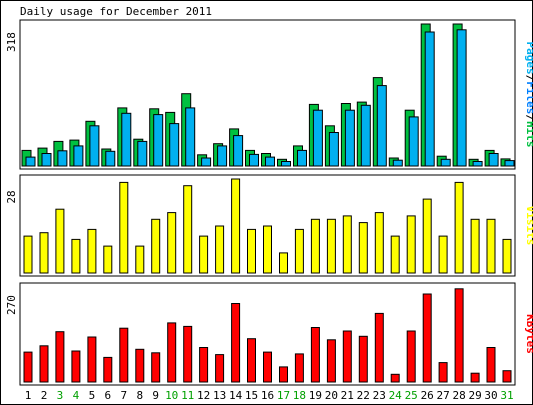  I want to click on kbytes-legend-part: KBytes, so click(528, 334).